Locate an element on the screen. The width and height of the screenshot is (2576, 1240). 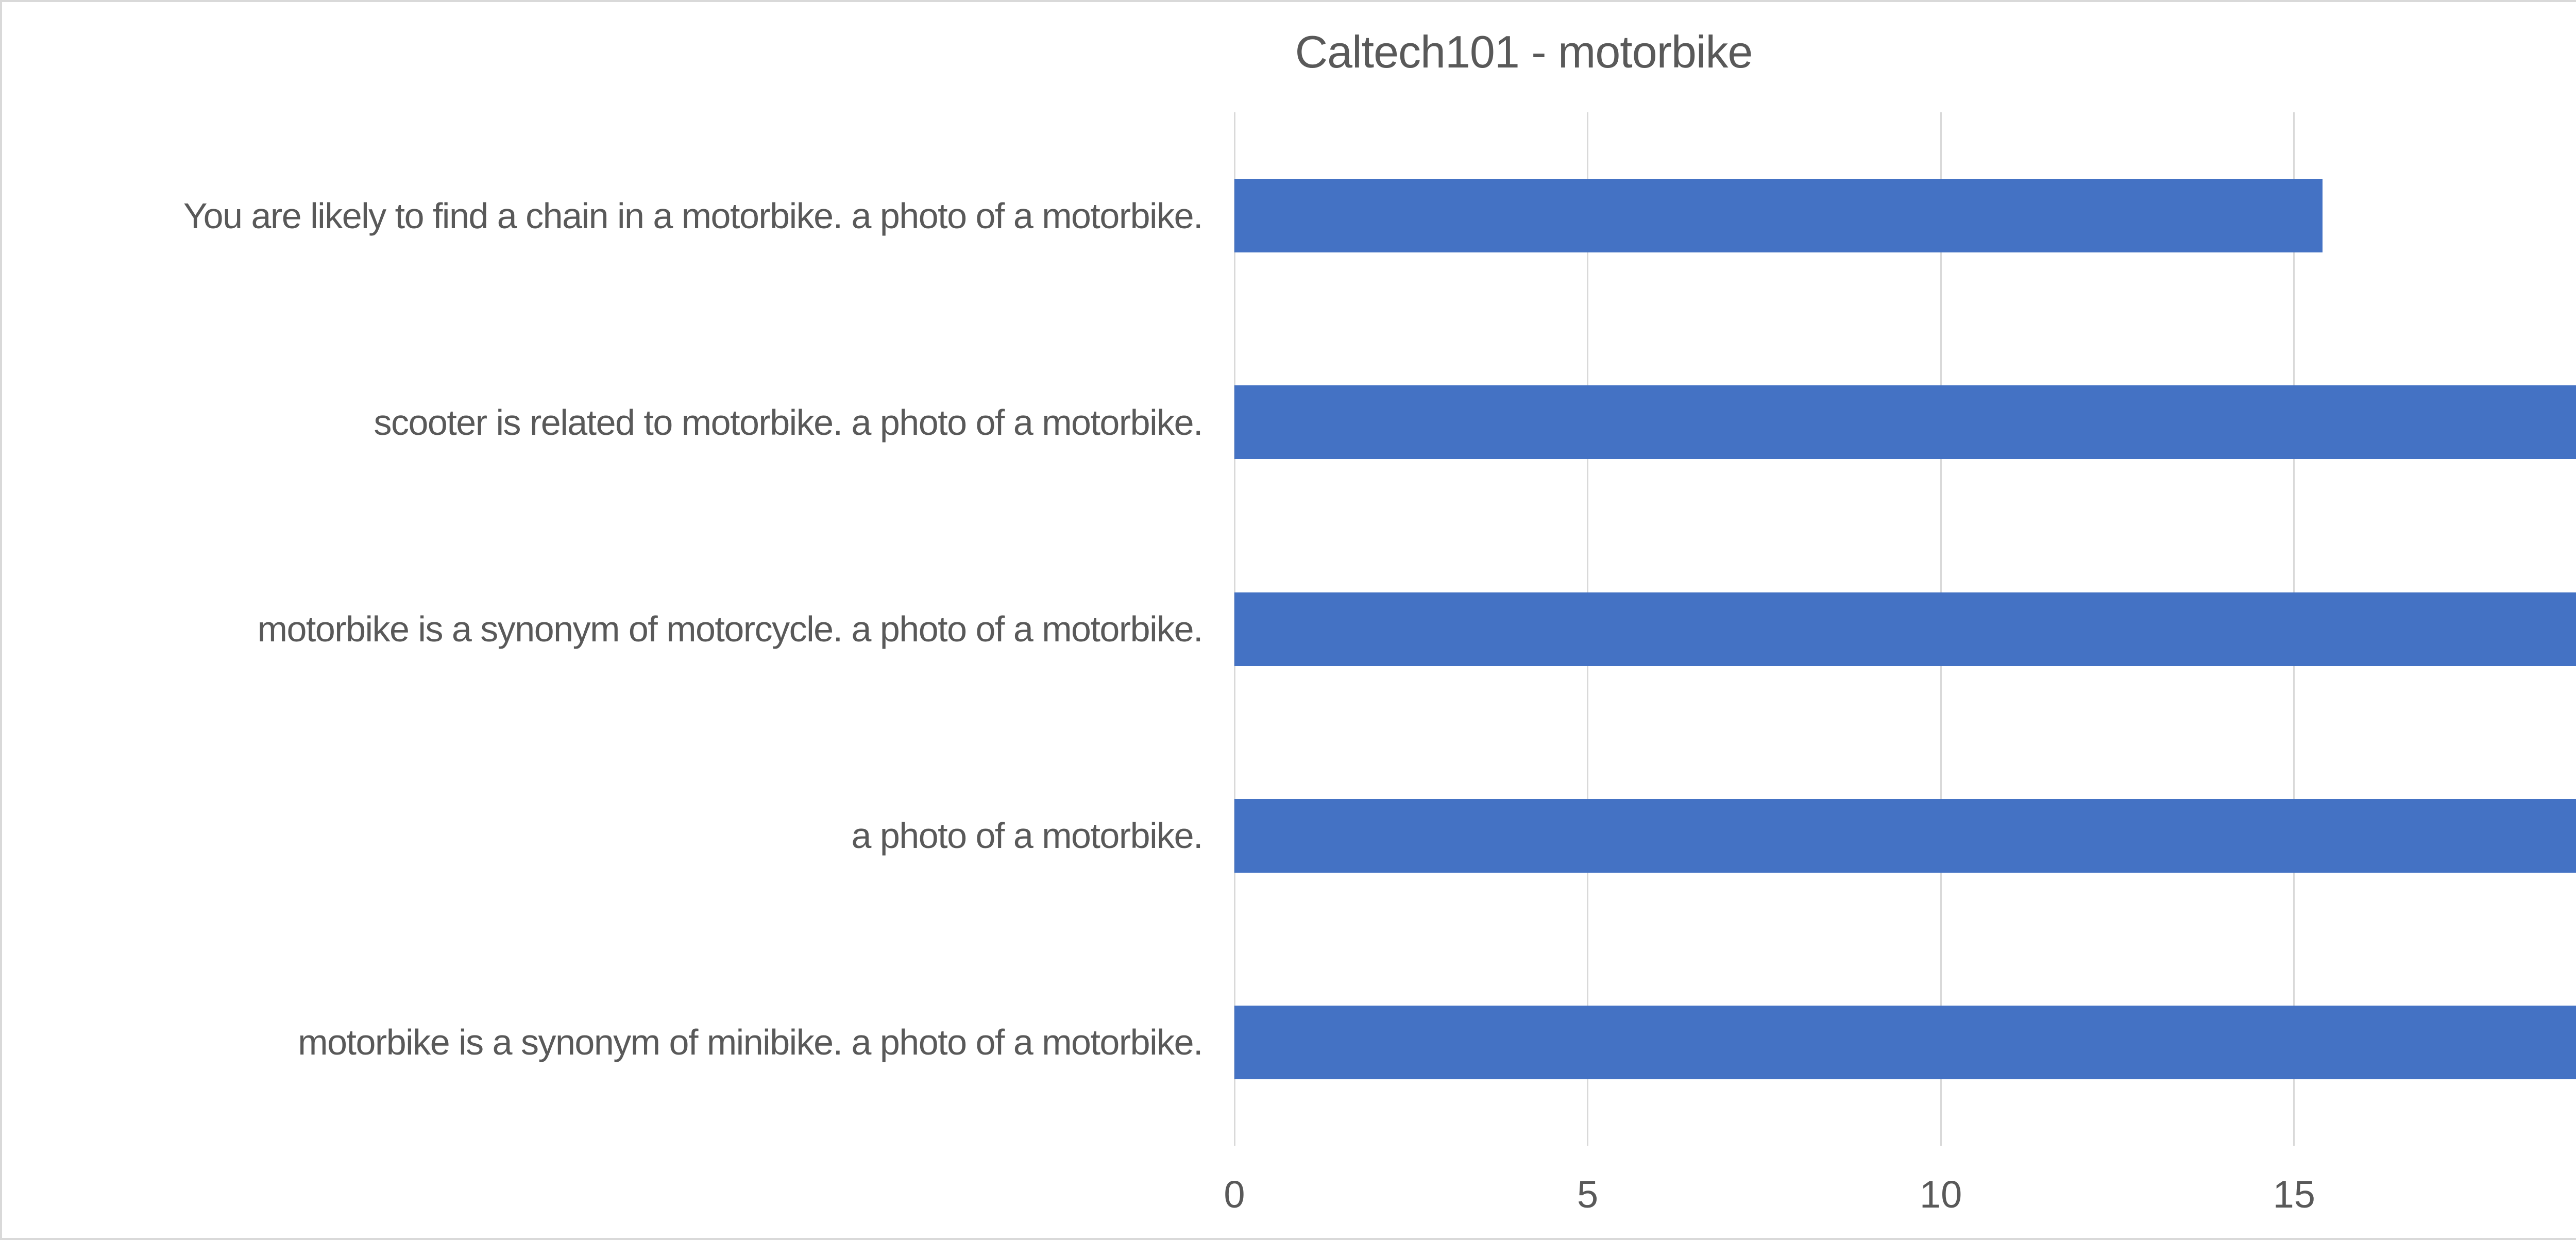
tick-label: 10 is located at coordinates (1941, 1194).